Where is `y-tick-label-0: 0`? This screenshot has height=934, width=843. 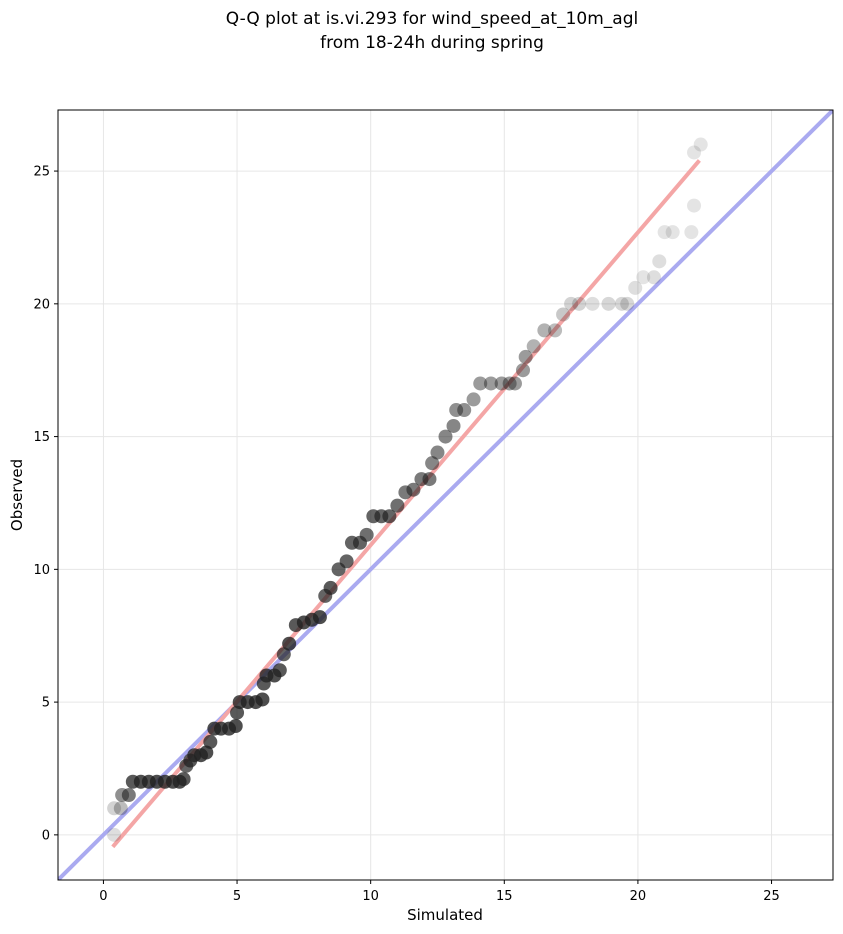 y-tick-label-0: 0 is located at coordinates (46, 835).